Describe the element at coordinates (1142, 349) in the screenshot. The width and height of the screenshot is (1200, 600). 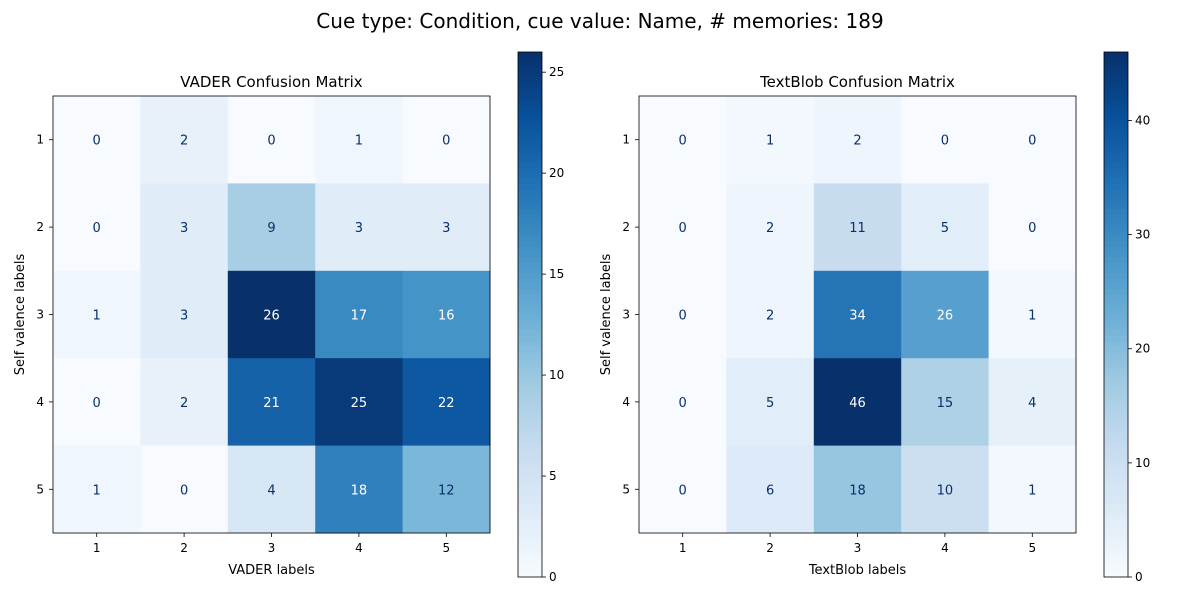
I see `colorbar-tick-label: 20` at that location.